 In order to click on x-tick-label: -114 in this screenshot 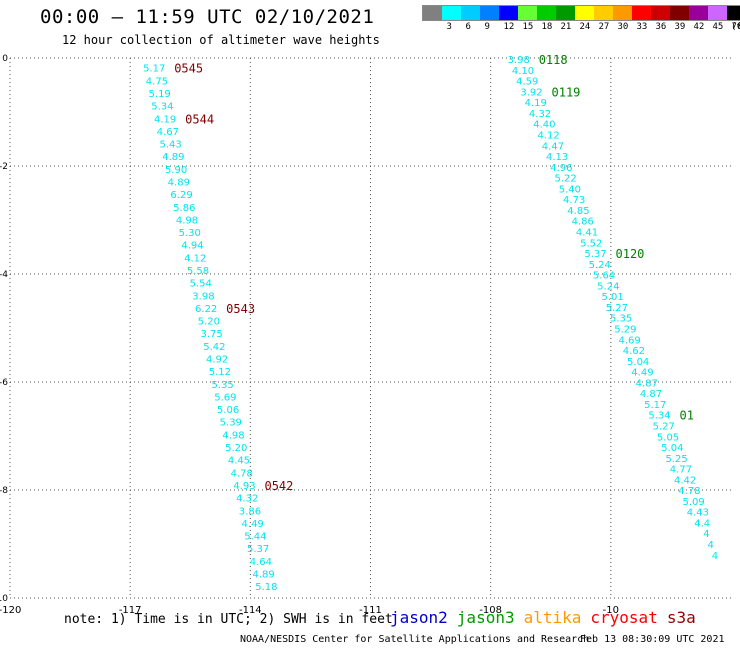, I will do `click(250, 610)`.